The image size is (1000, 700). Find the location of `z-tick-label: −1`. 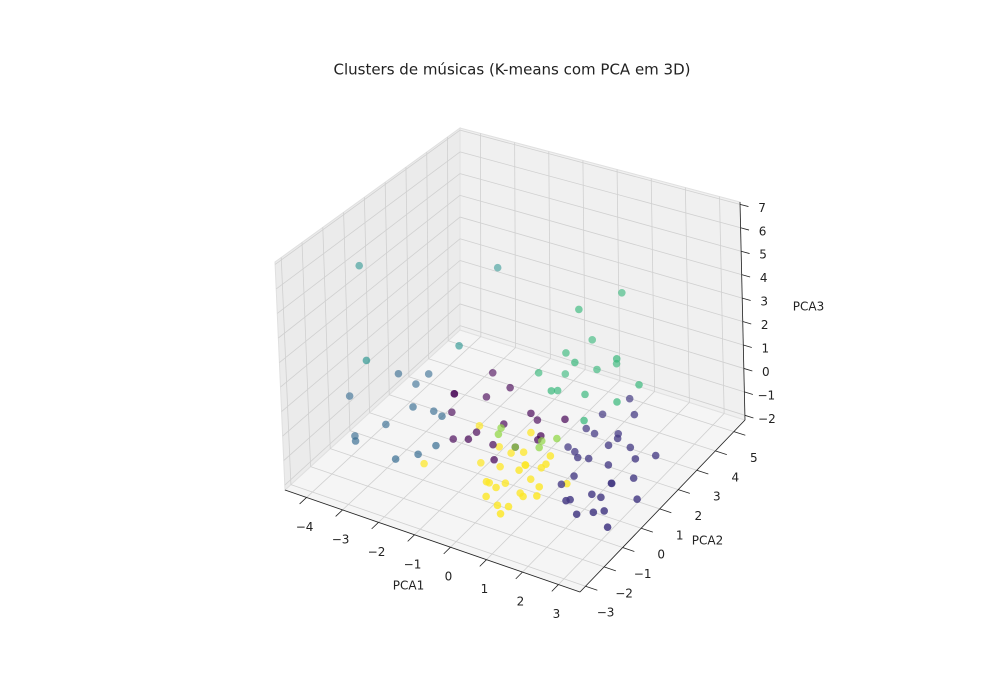

z-tick-label: −1 is located at coordinates (767, 395).